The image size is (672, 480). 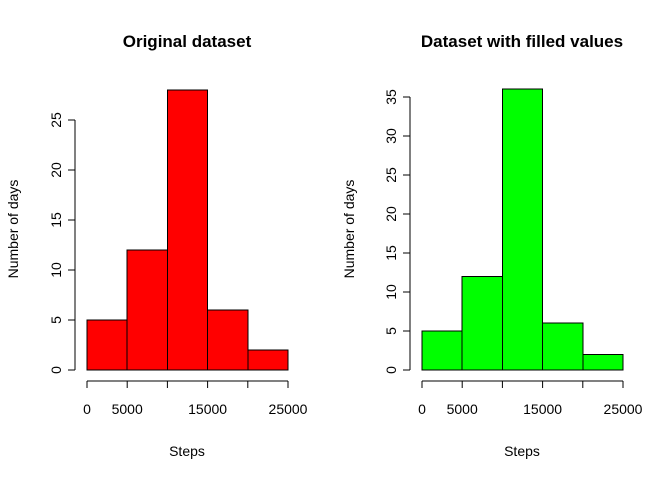 What do you see at coordinates (397, 231) in the screenshot?
I see `y-axis-filled: 0 5 10 15 20 25 30 35` at bounding box center [397, 231].